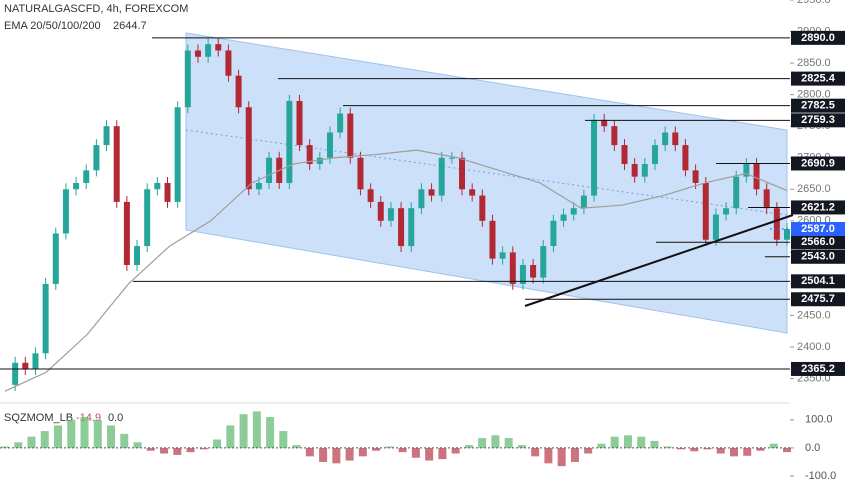 The width and height of the screenshot is (845, 488). What do you see at coordinates (812, 448) in the screenshot?
I see `m-tick-label: 0.0` at bounding box center [812, 448].